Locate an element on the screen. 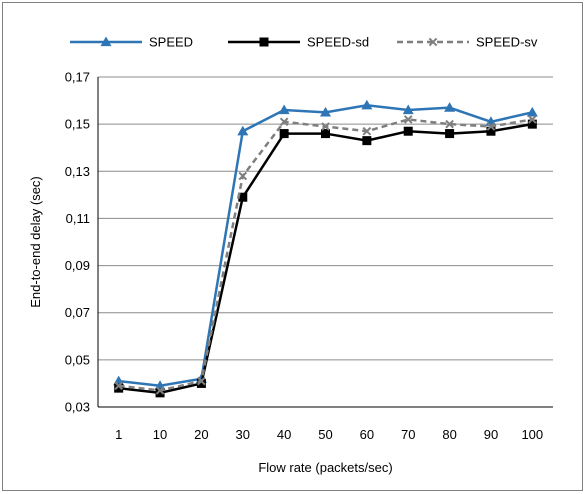  x-axis-title: Flow rate (packets/sec) is located at coordinates (325, 467).